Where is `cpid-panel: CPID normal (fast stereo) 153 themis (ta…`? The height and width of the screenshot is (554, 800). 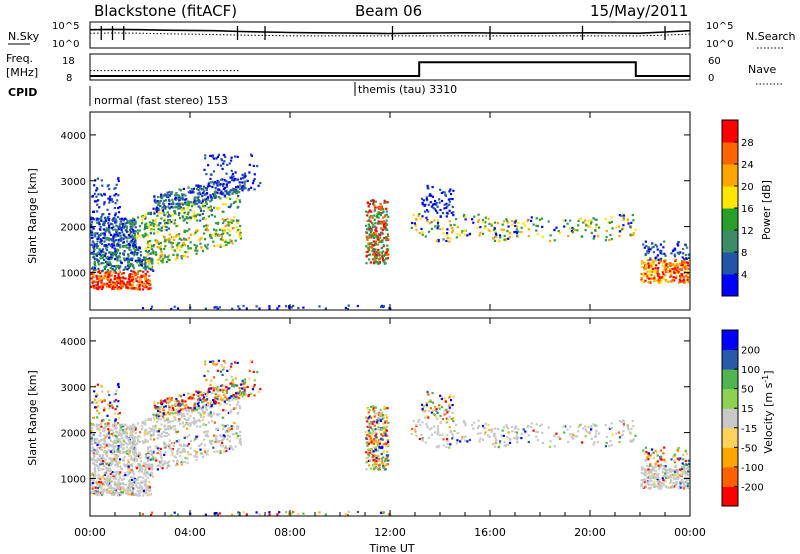 cpid-panel: CPID normal (fast stereo) 153 themis (ta… is located at coordinates (232, 94).